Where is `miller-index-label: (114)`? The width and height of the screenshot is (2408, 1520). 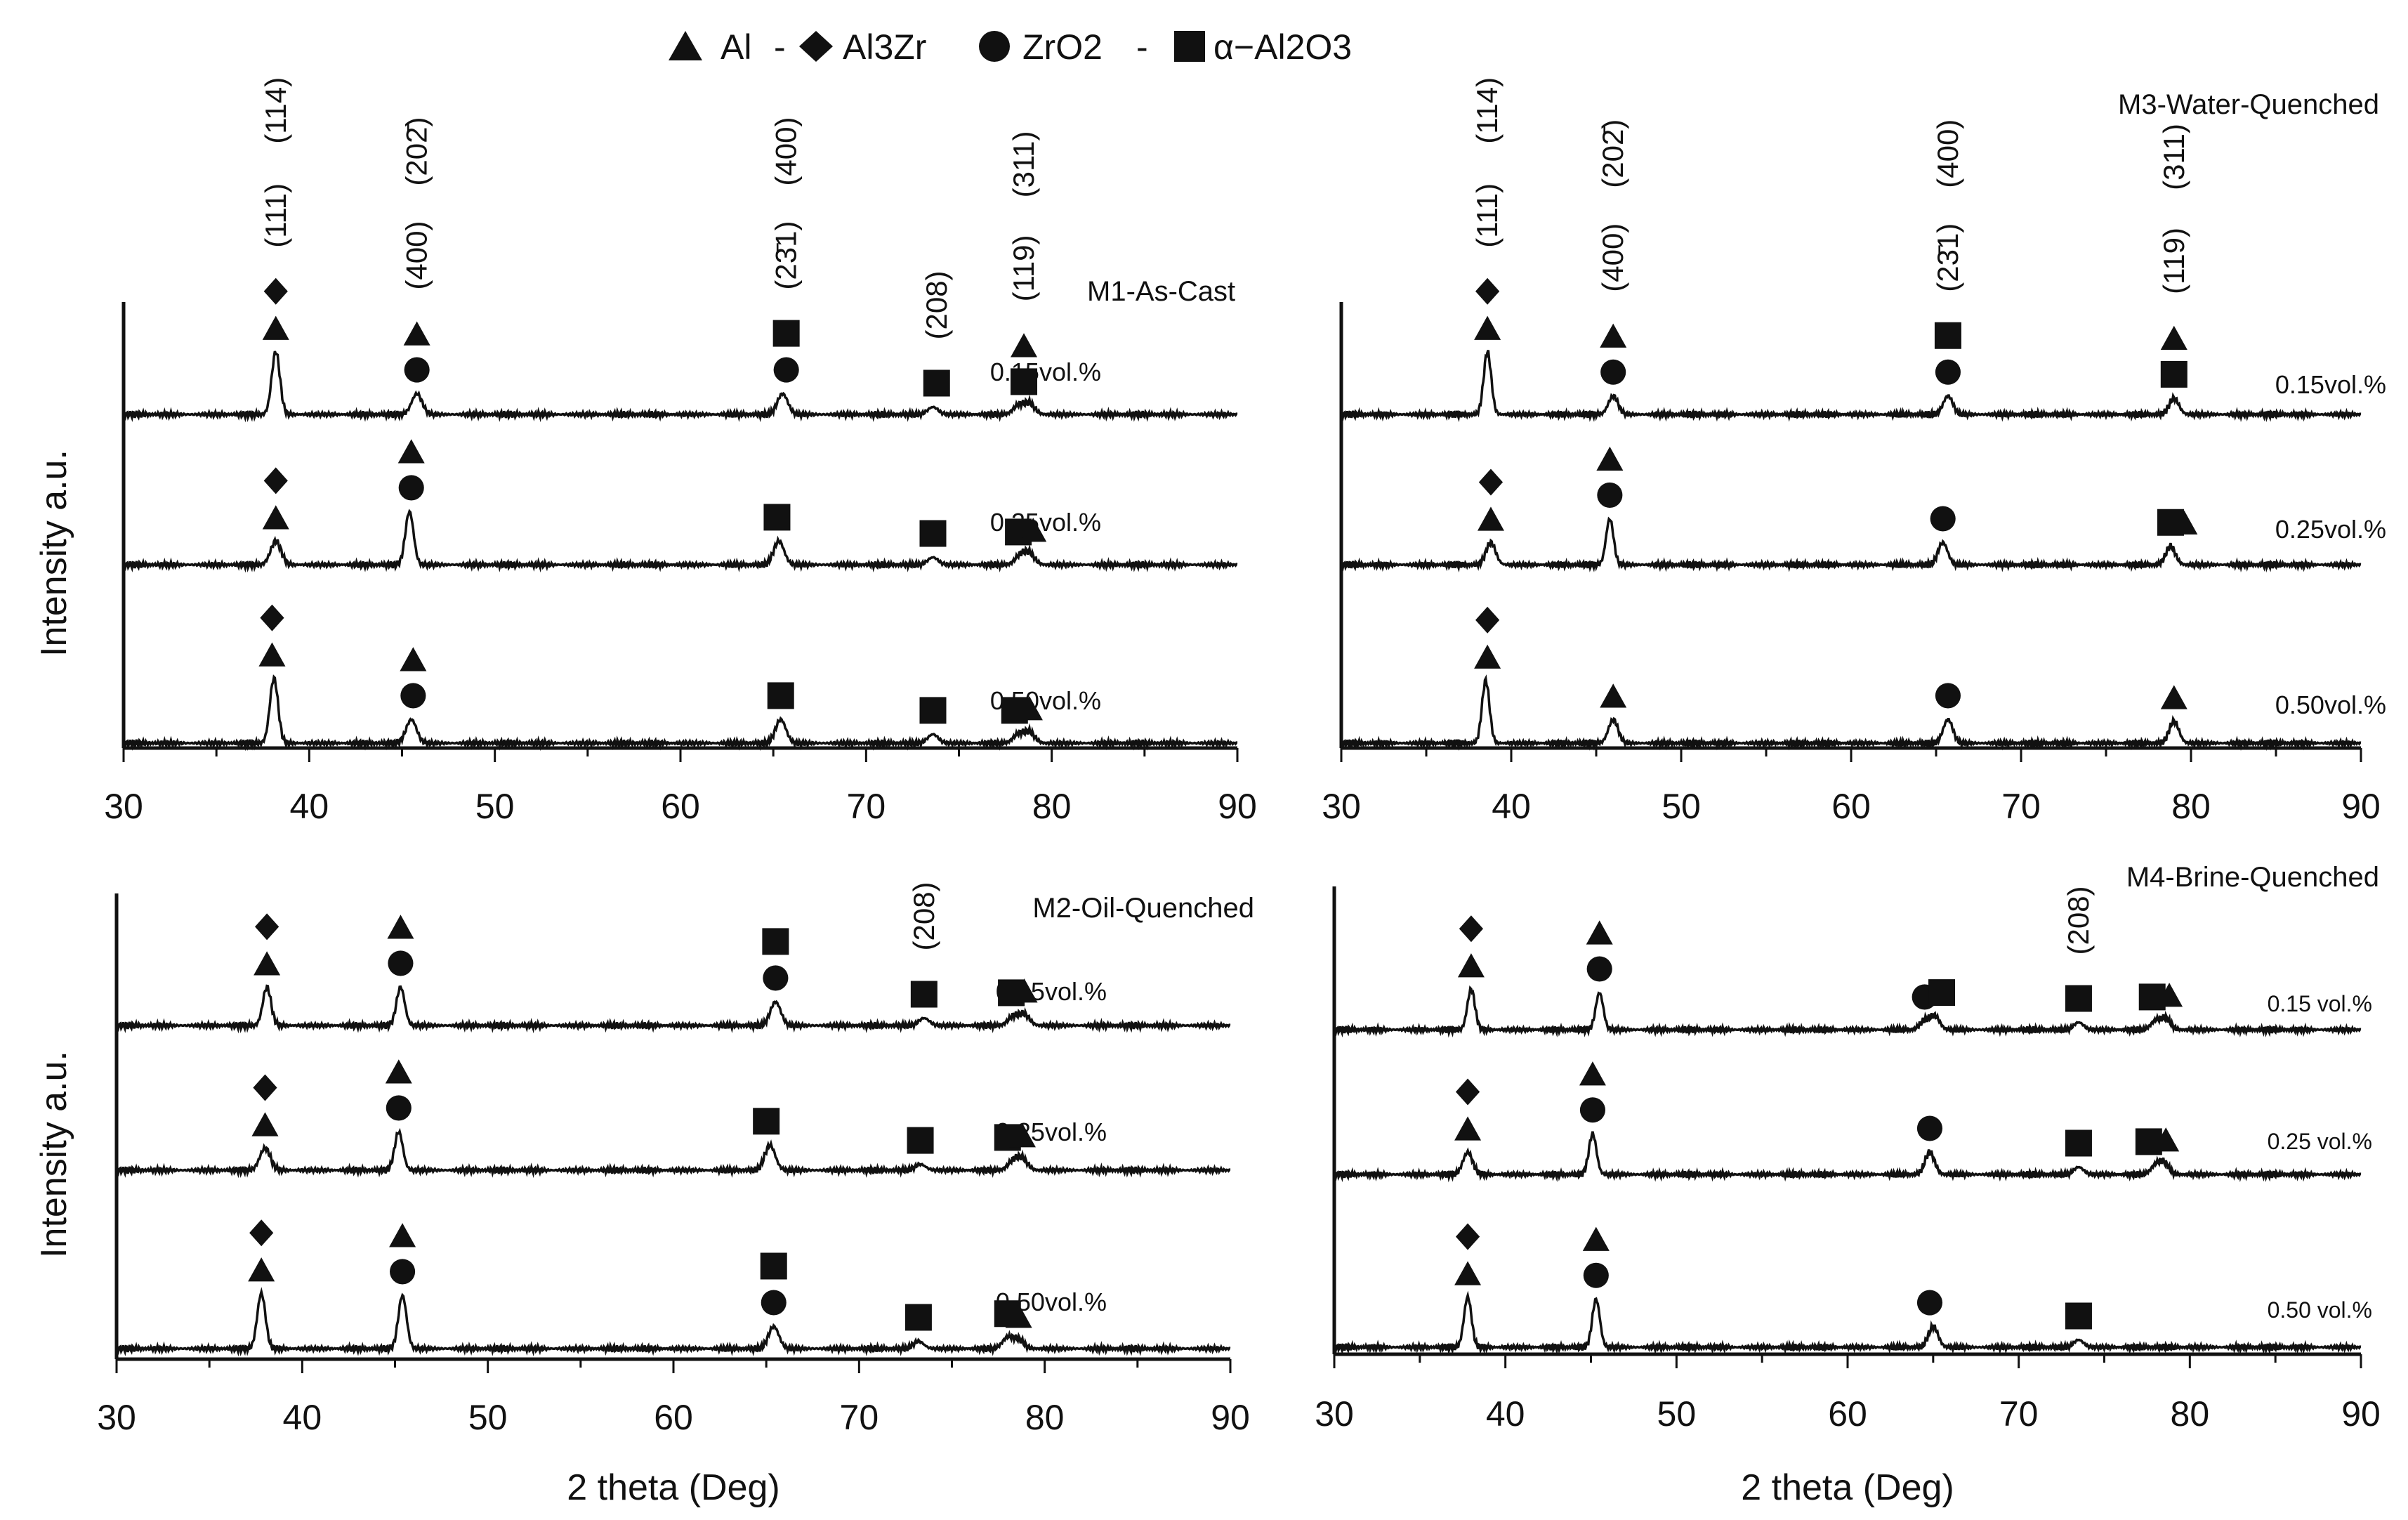 miller-index-label: (114) is located at coordinates (1488, 111).